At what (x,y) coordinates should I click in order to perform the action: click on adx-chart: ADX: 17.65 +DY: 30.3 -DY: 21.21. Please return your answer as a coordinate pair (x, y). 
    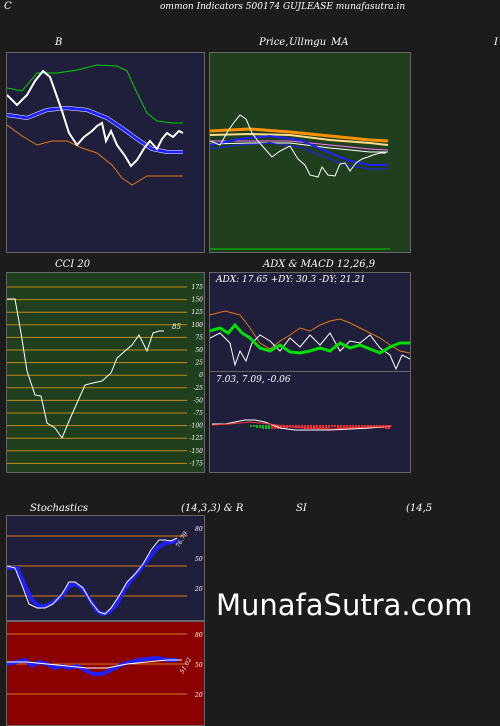
    Looking at the image, I should click on (310, 322).